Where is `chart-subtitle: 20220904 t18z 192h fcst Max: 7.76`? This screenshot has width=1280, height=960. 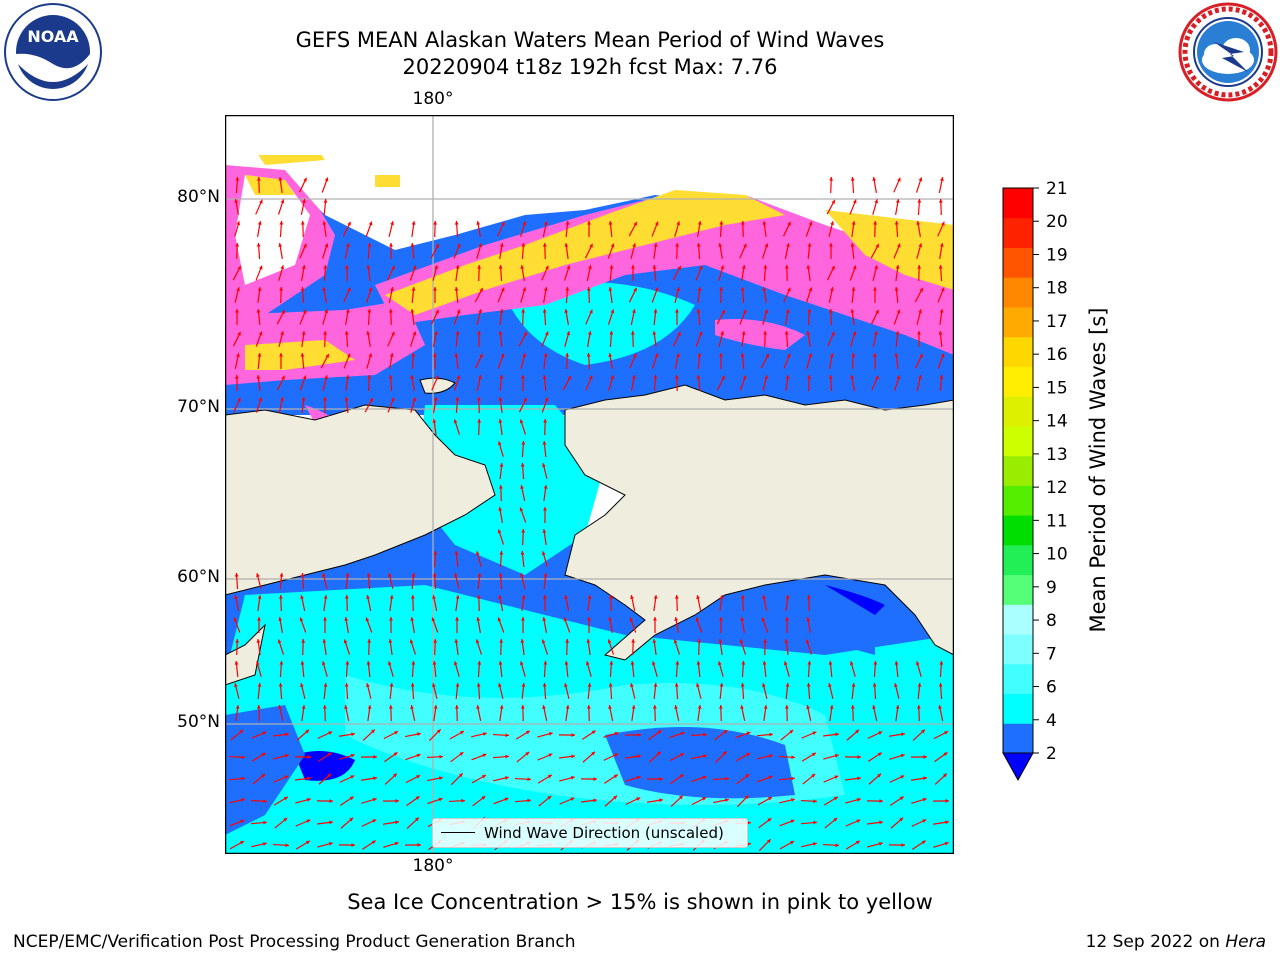 chart-subtitle: 20220904 t18z 192h fcst Max: 7.76 is located at coordinates (590, 67).